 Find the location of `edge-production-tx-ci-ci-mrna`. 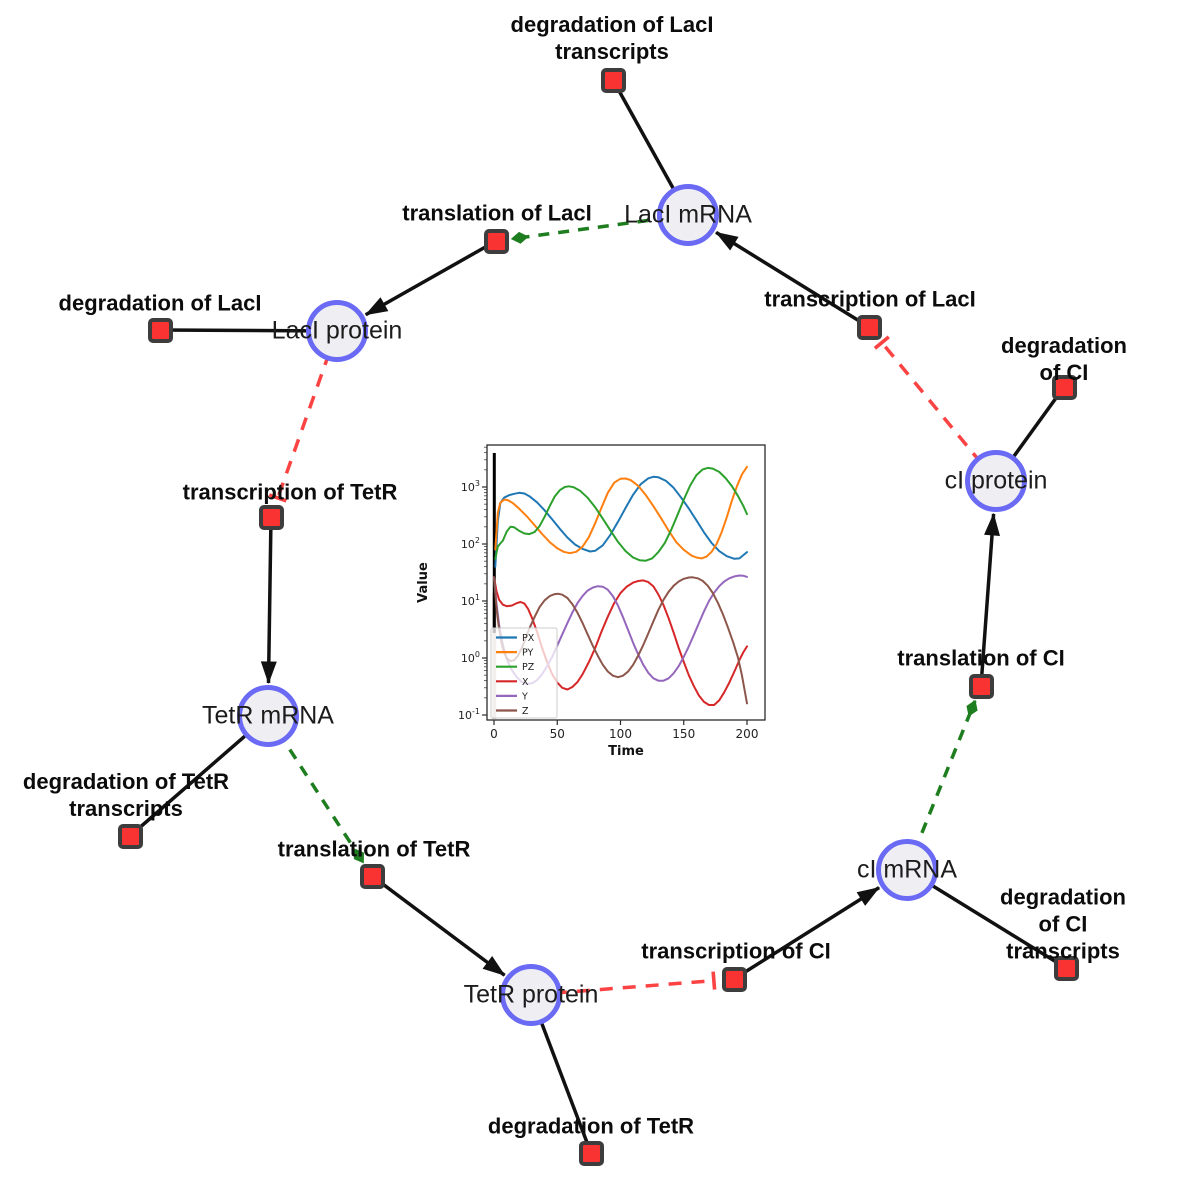

edge-production-tx-ci-ci-mrna is located at coordinates (807, 933).